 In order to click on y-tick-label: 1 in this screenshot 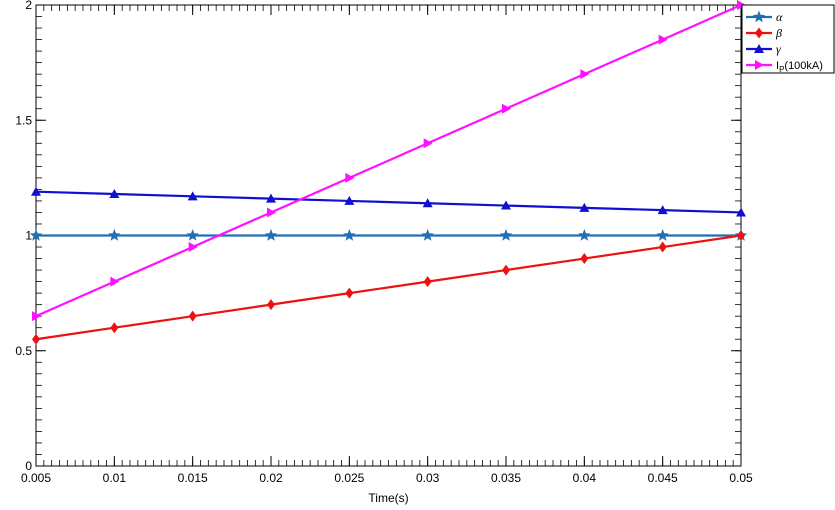, I will do `click(28, 236)`.